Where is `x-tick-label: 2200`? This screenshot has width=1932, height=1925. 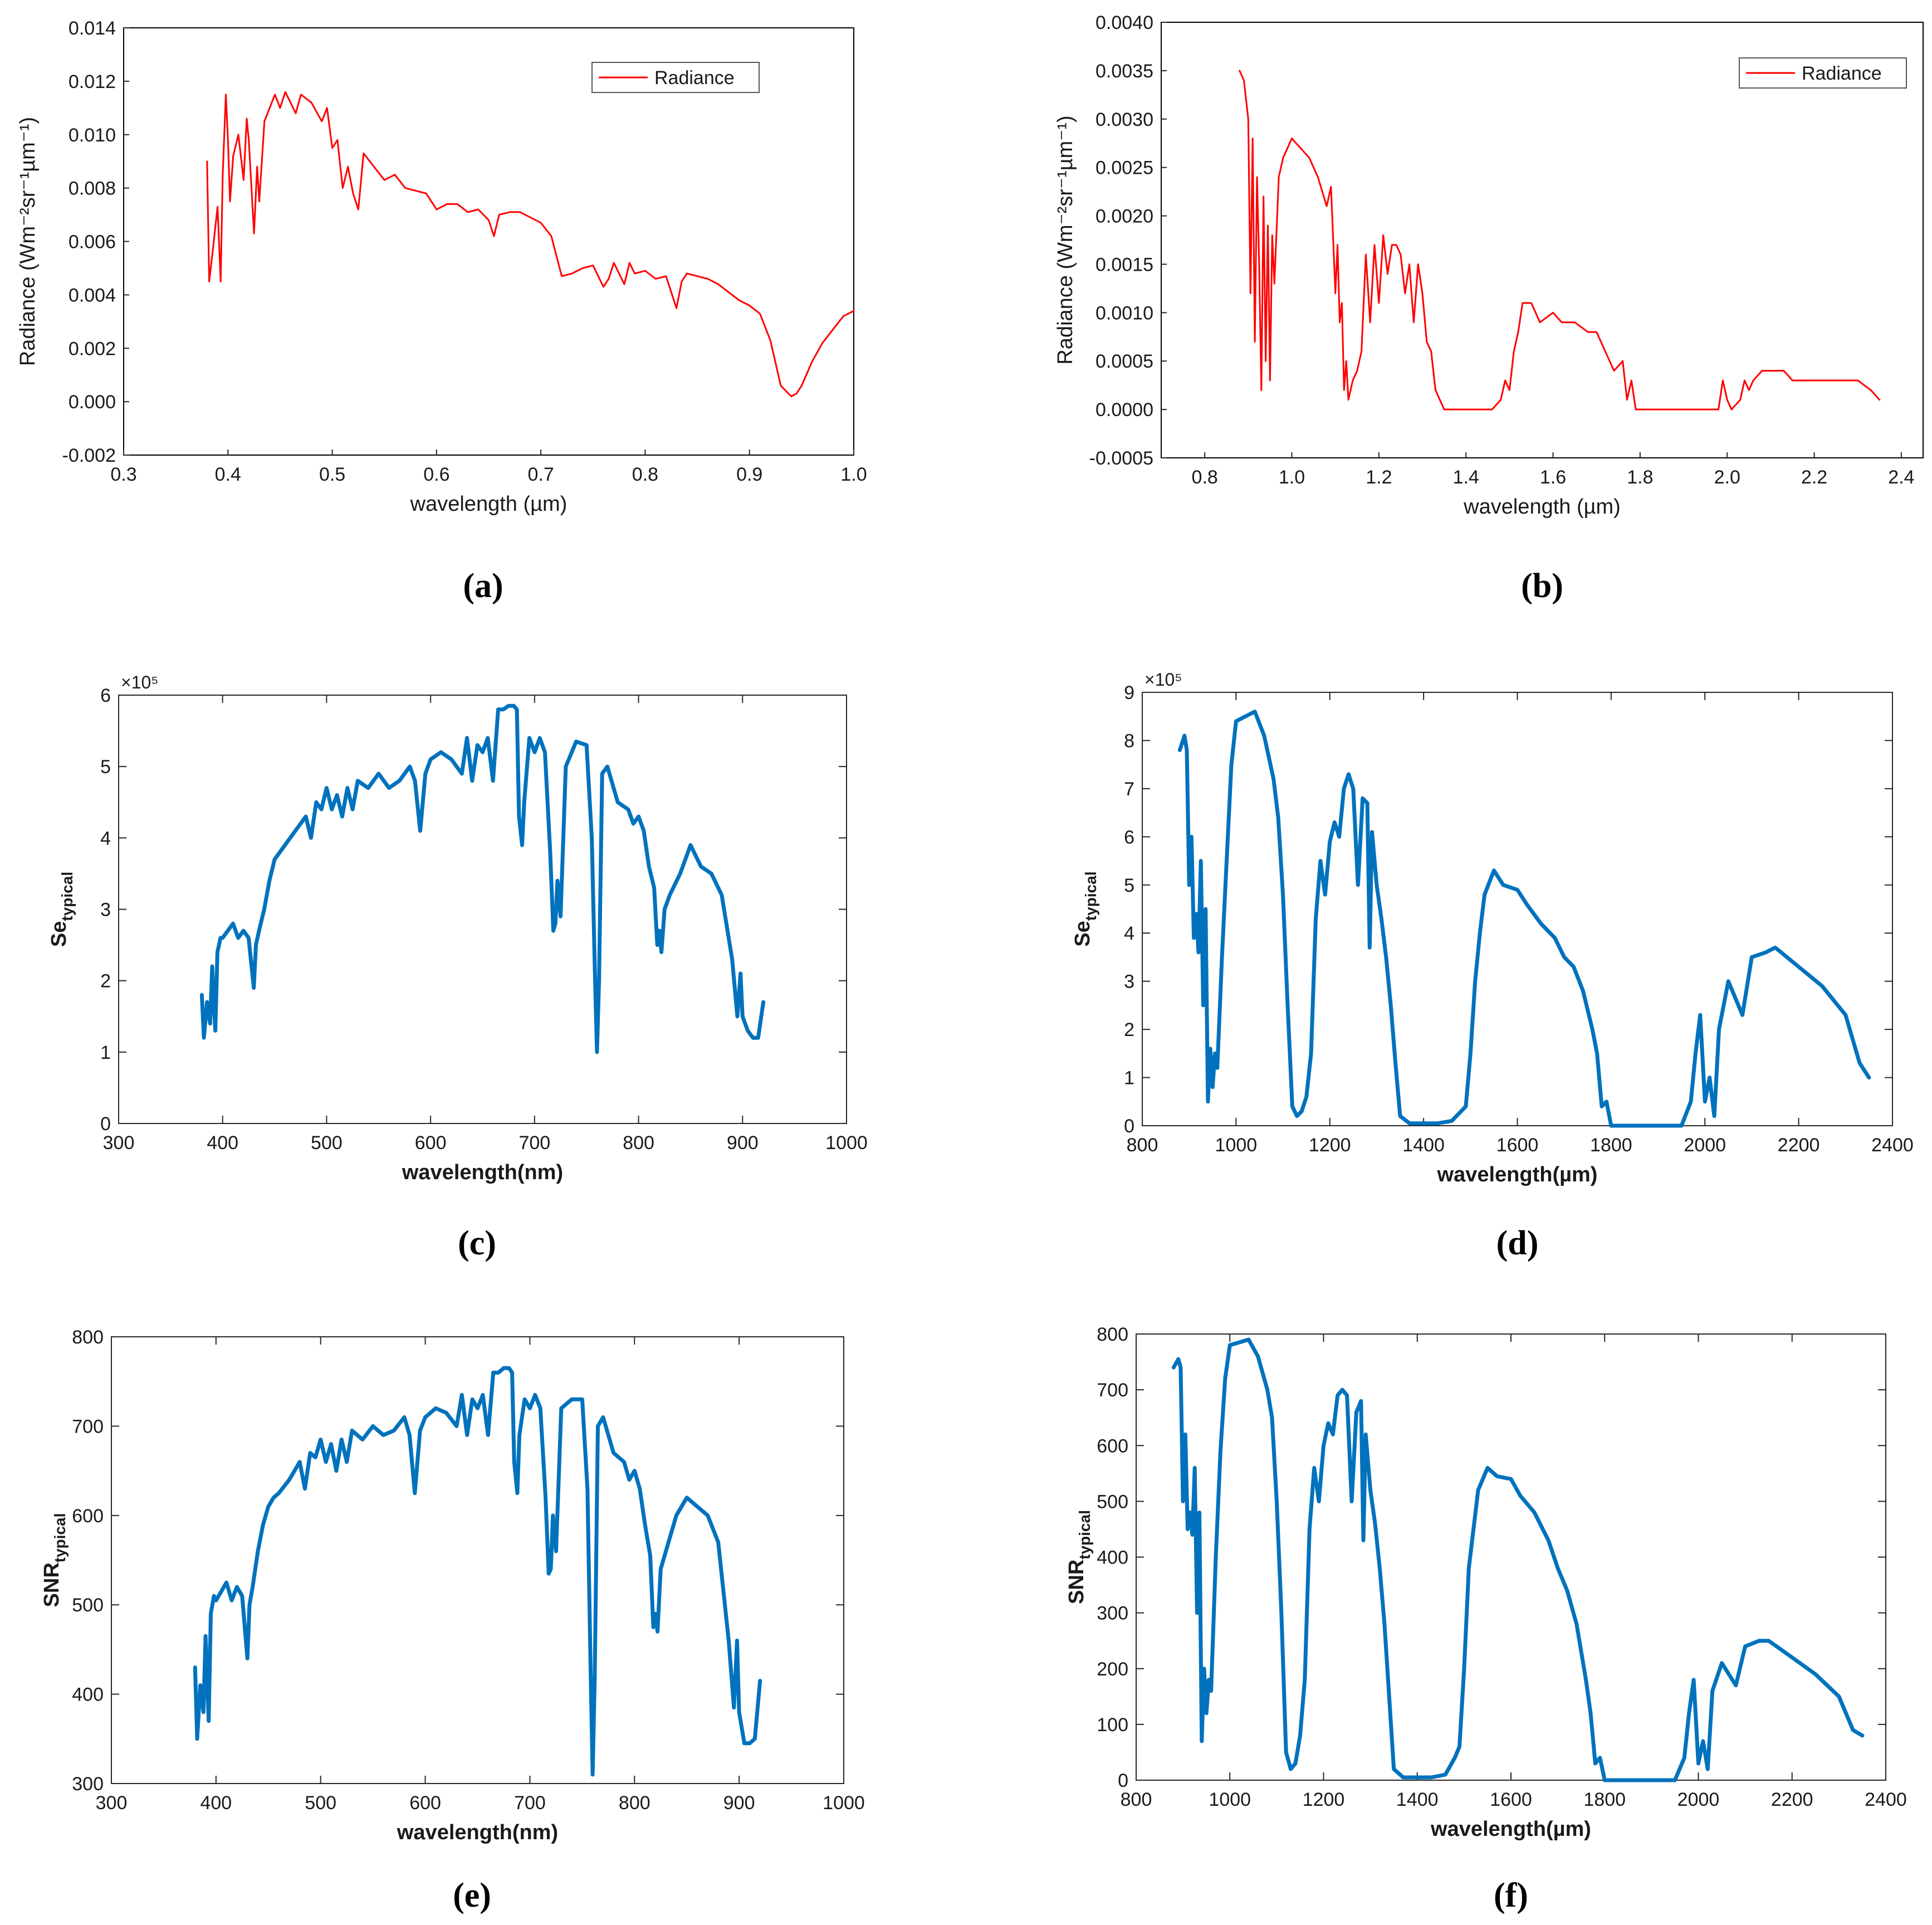
x-tick-label: 2200 is located at coordinates (1799, 1145).